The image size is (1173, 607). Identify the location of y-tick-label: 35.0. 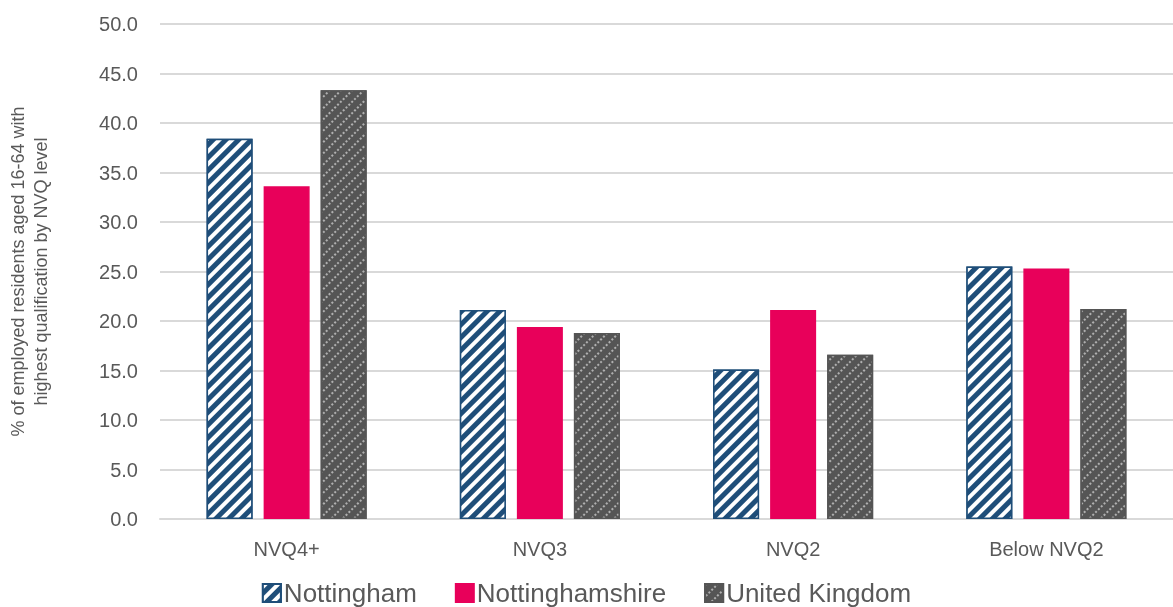
(118, 172).